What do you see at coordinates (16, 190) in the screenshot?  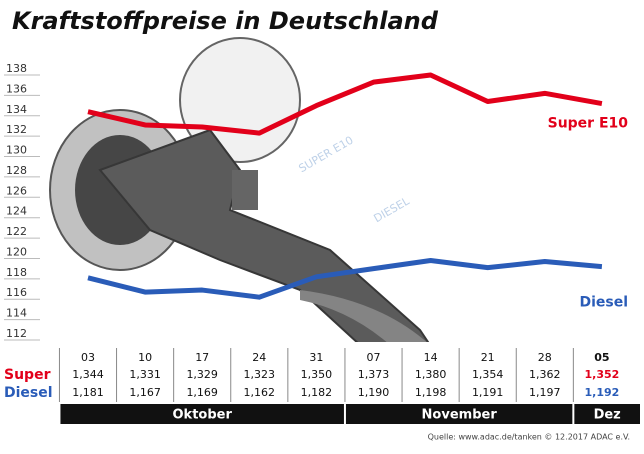 I see `y-tick-label: 126` at bounding box center [16, 190].